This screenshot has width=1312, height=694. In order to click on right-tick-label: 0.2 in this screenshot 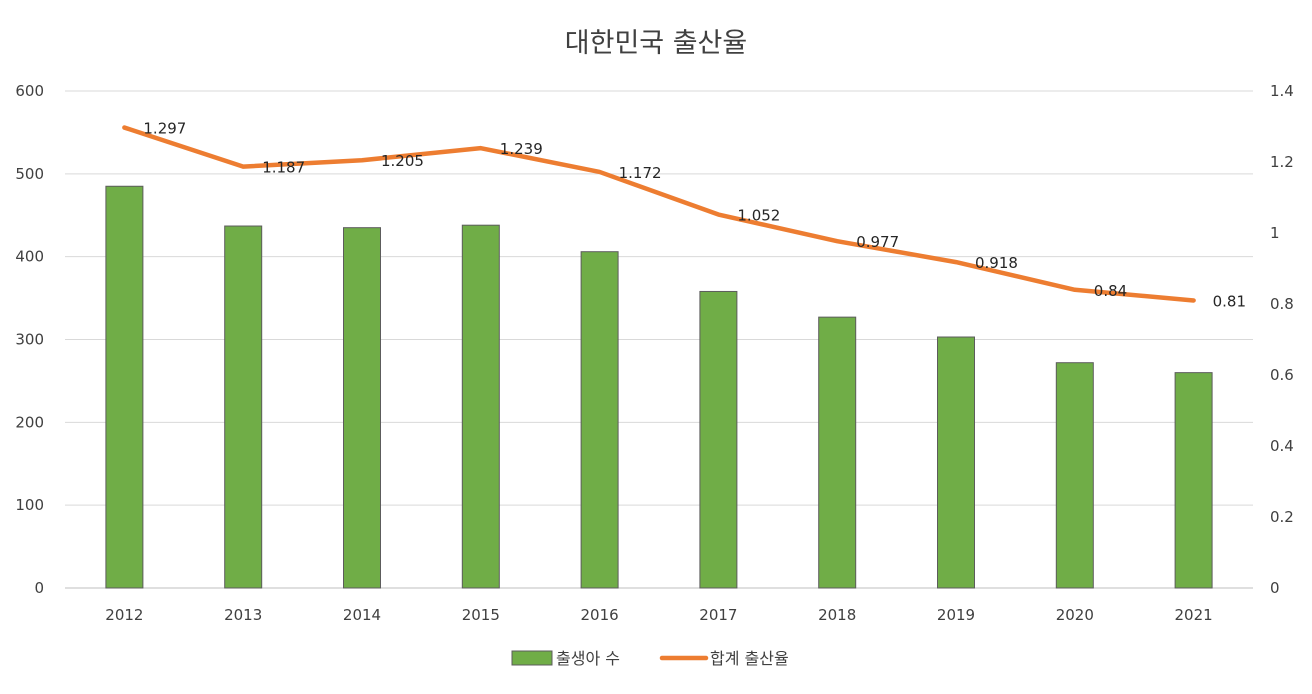, I will do `click(1282, 517)`.